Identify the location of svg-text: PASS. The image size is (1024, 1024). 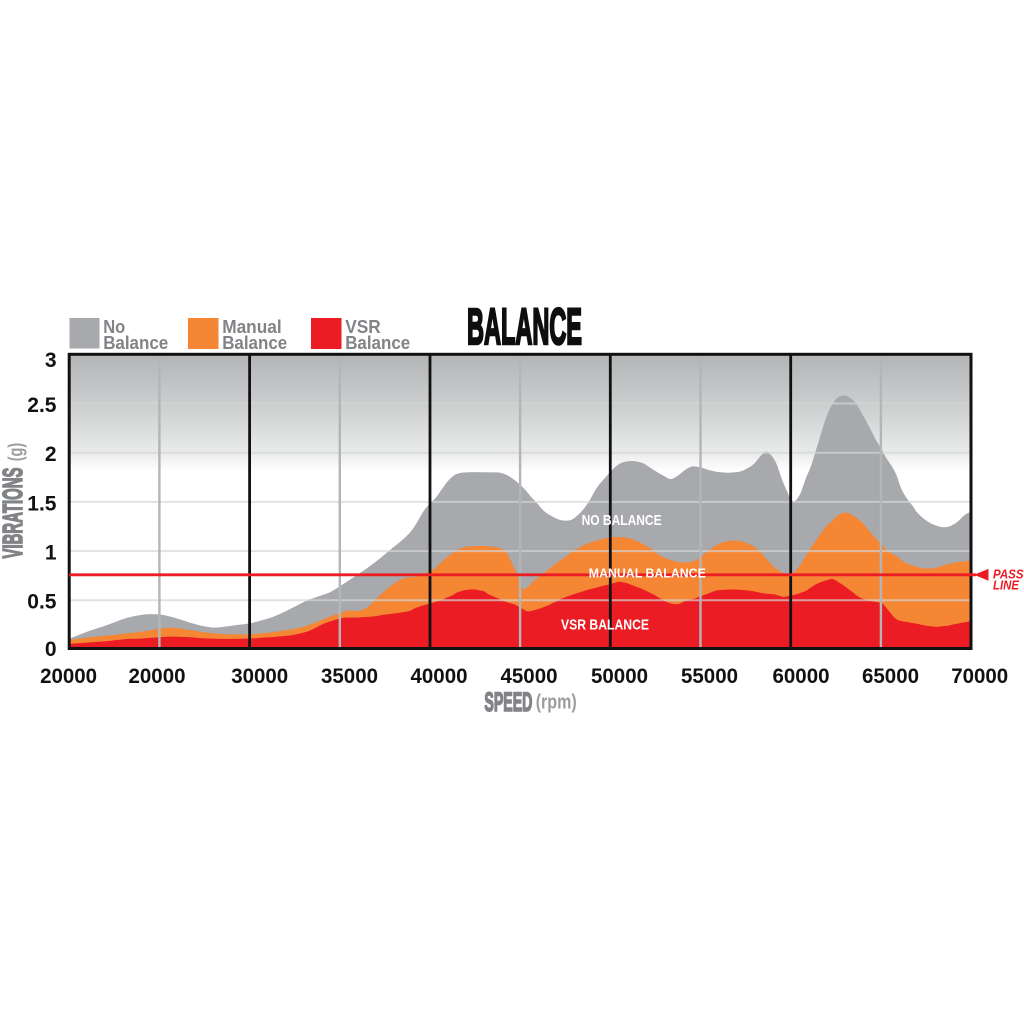
(1008, 573).